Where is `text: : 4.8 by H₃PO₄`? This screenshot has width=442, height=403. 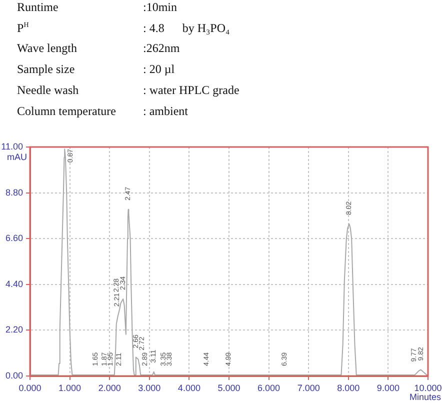
text: : 4.8 by H₃PO₄ is located at coordinates (186, 27).